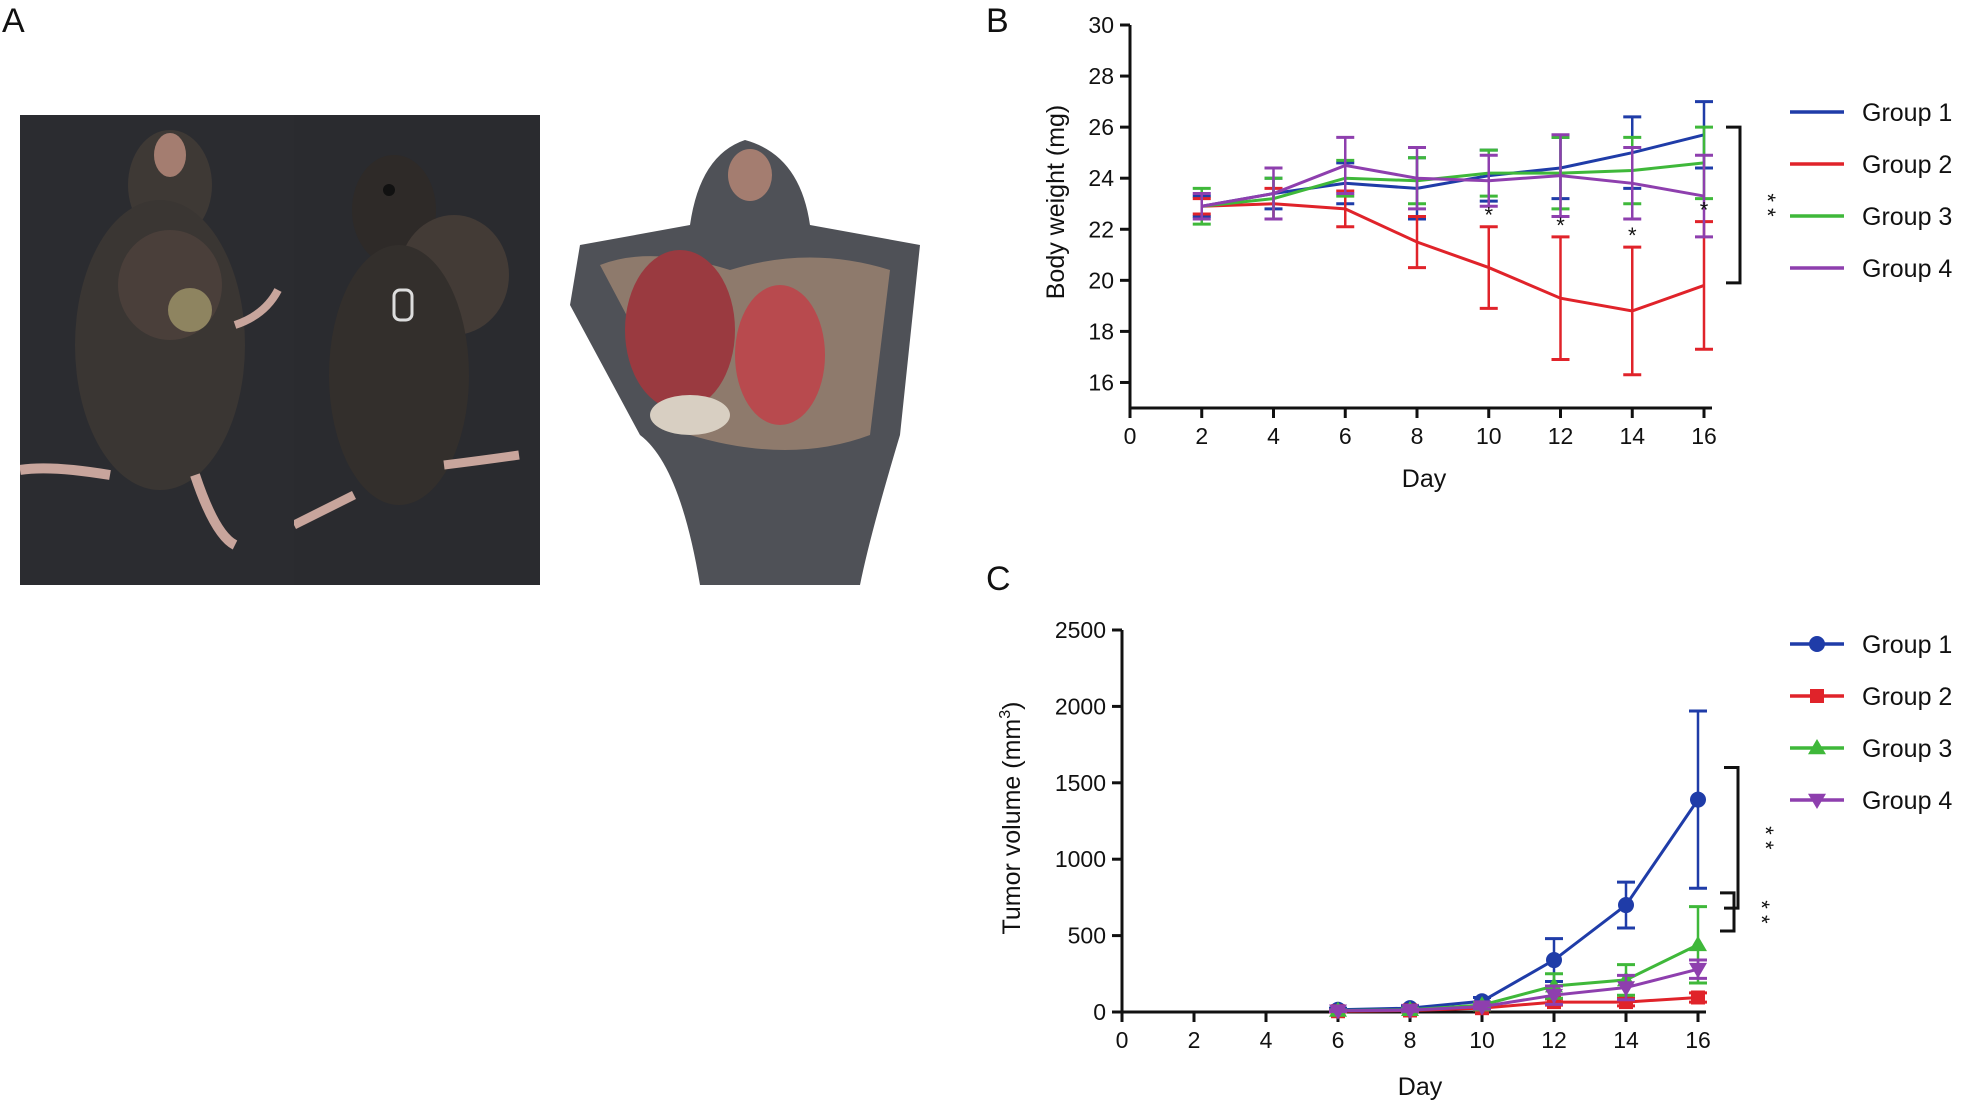 This screenshot has width=1962, height=1104. Describe the element at coordinates (1489, 436) in the screenshot. I see `chart-b-x-tick-label: 10` at that location.